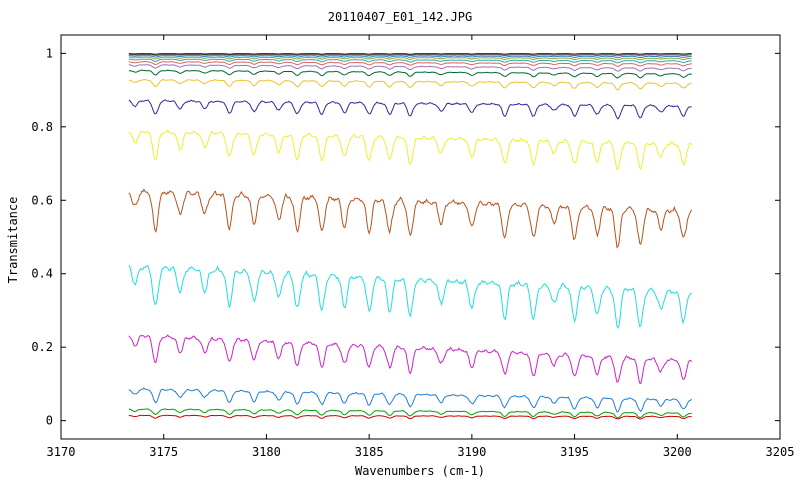 This screenshot has width=800, height=480. I want to click on chart-title: 20110407_E01_142.JPG, so click(400, 17).